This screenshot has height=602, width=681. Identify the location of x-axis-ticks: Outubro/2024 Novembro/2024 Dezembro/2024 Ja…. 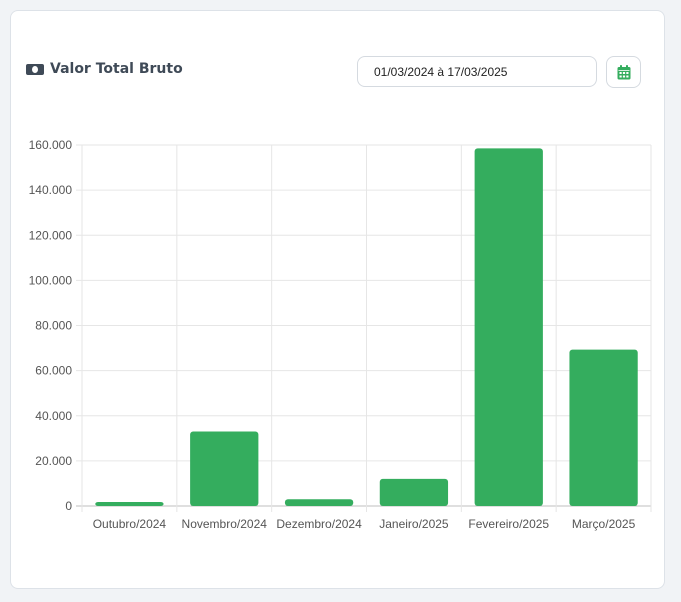
(364, 524).